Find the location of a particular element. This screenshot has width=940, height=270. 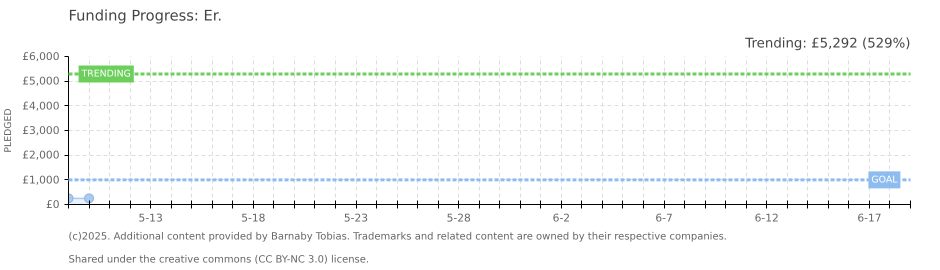

x-tick-label: 6-12 is located at coordinates (766, 218).